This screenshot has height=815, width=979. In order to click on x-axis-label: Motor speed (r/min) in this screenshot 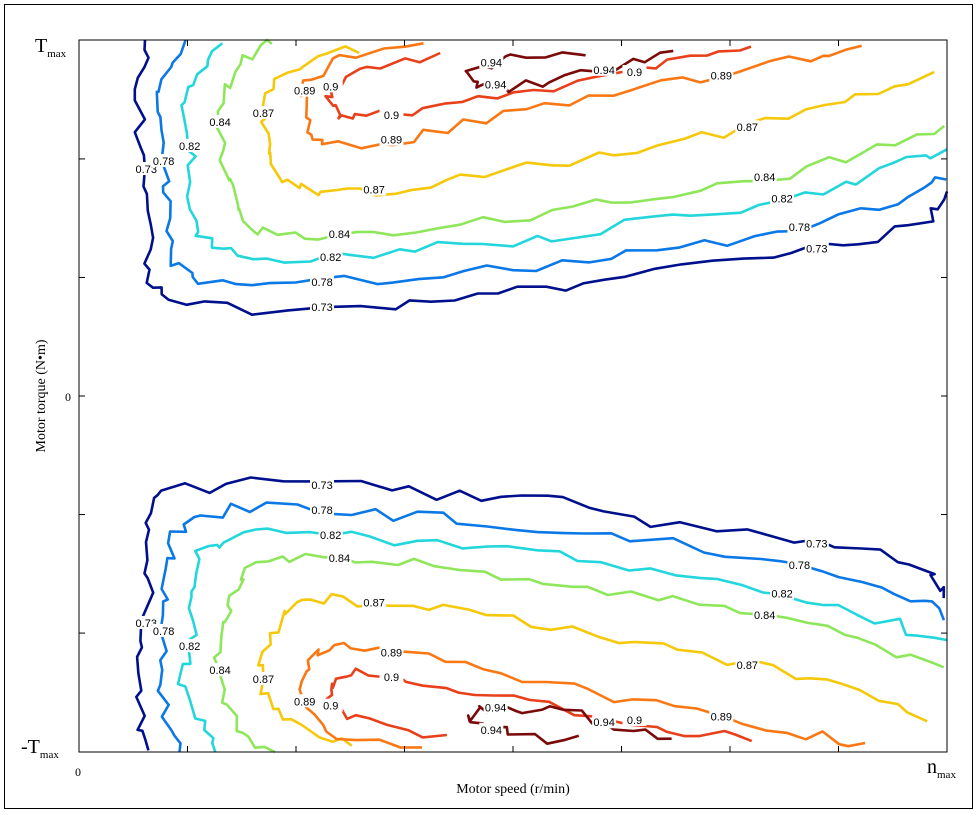, I will do `click(513, 789)`.